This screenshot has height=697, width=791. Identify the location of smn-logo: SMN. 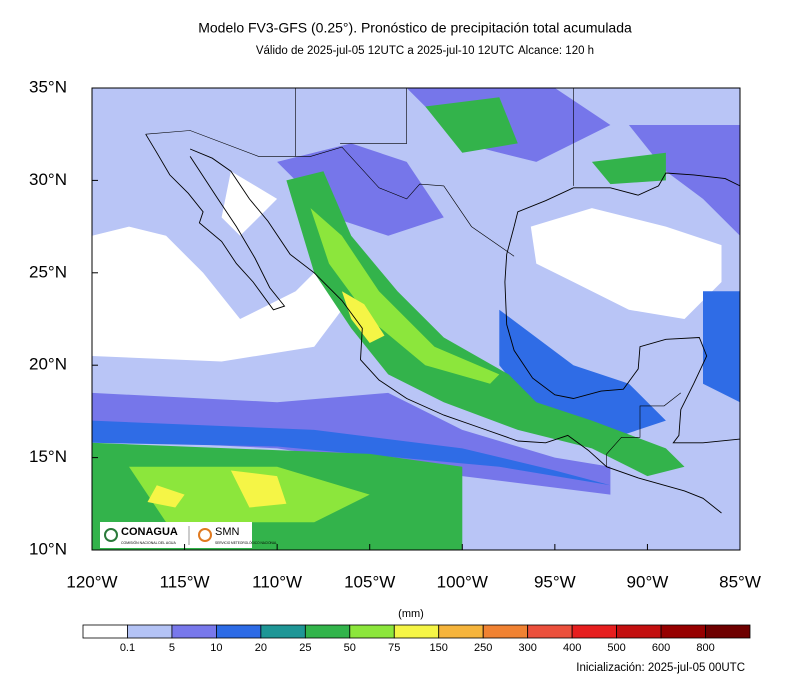
(227, 532).